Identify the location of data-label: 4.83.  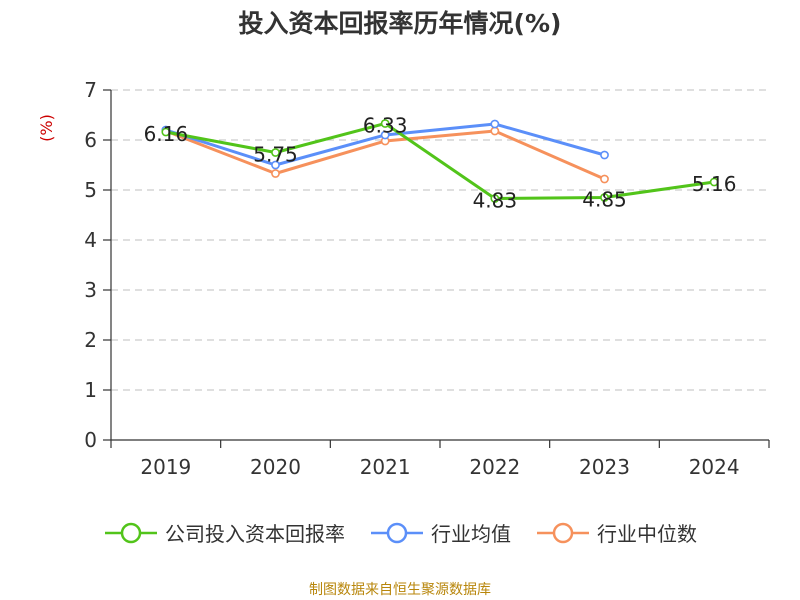
(495, 201).